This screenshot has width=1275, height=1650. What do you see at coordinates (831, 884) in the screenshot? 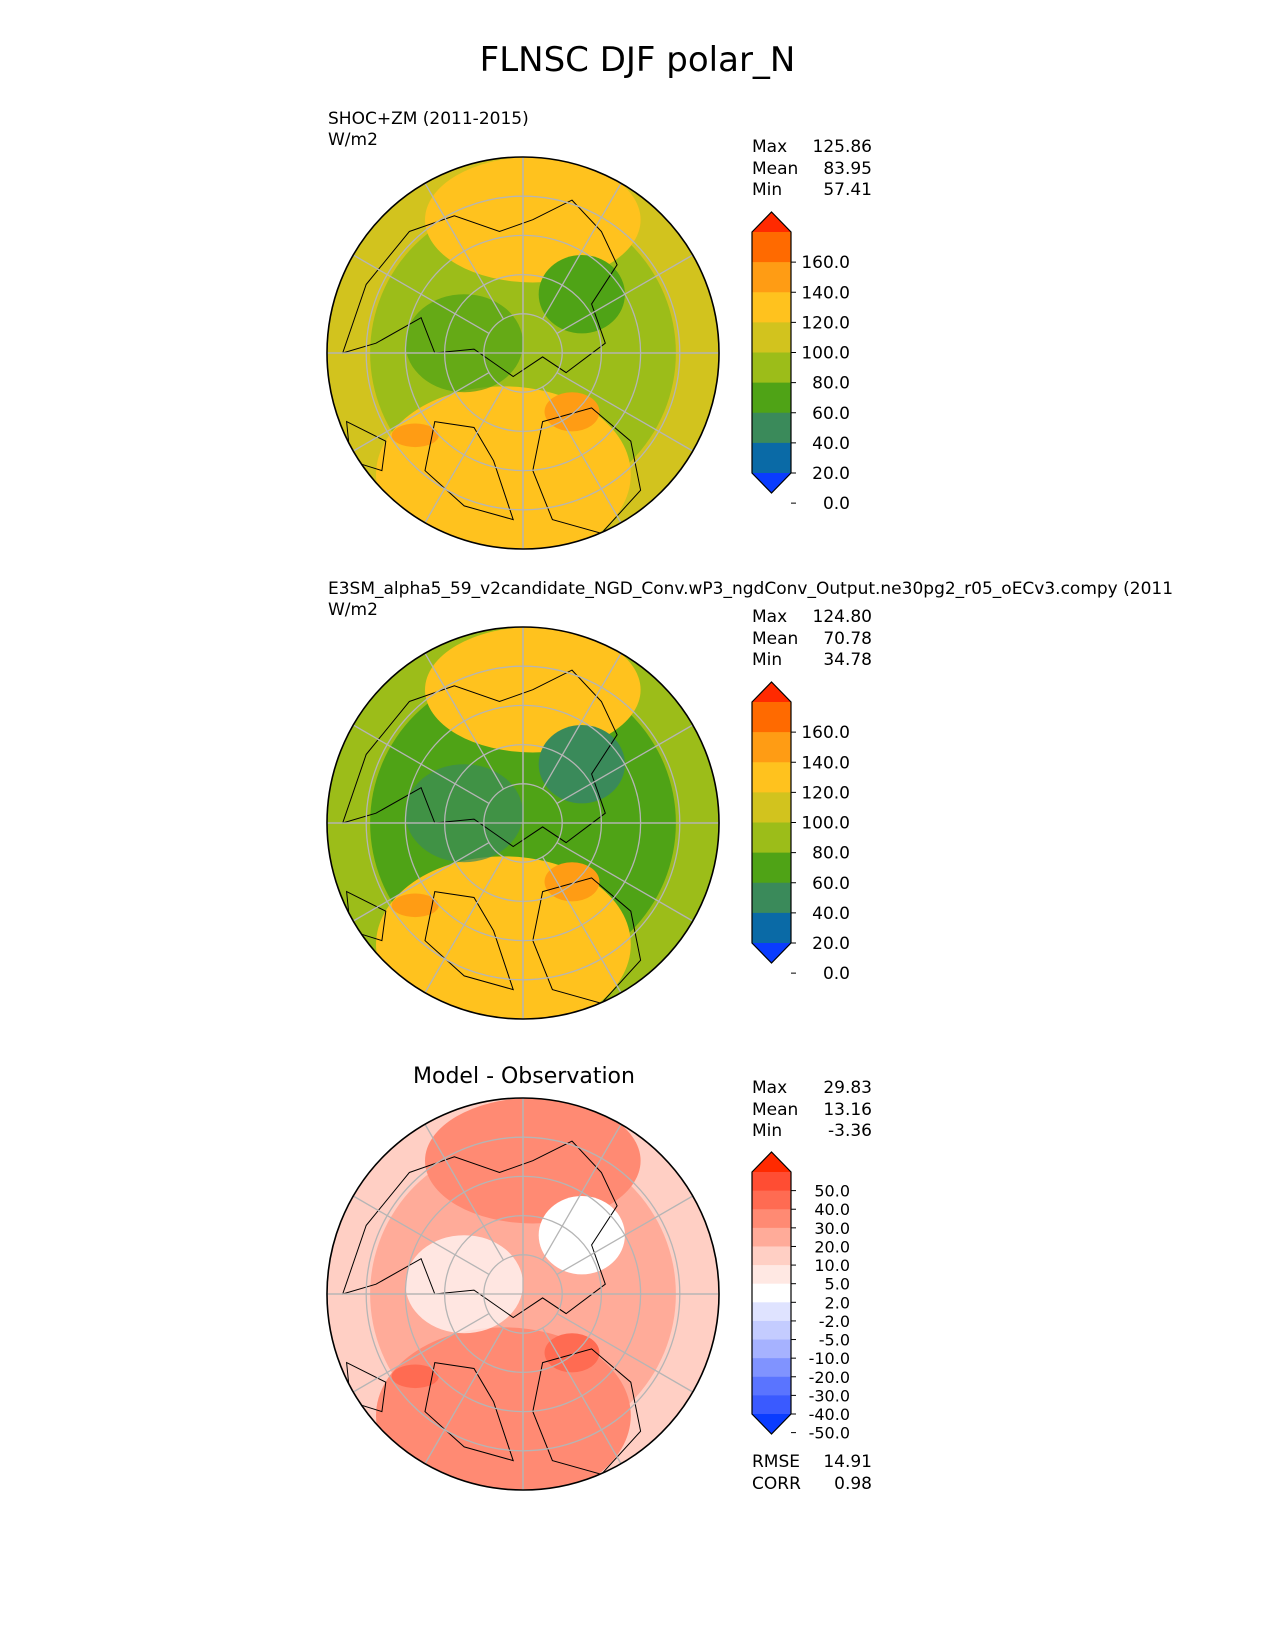
I see `colorbar-tick-label: 60.0` at bounding box center [831, 884].